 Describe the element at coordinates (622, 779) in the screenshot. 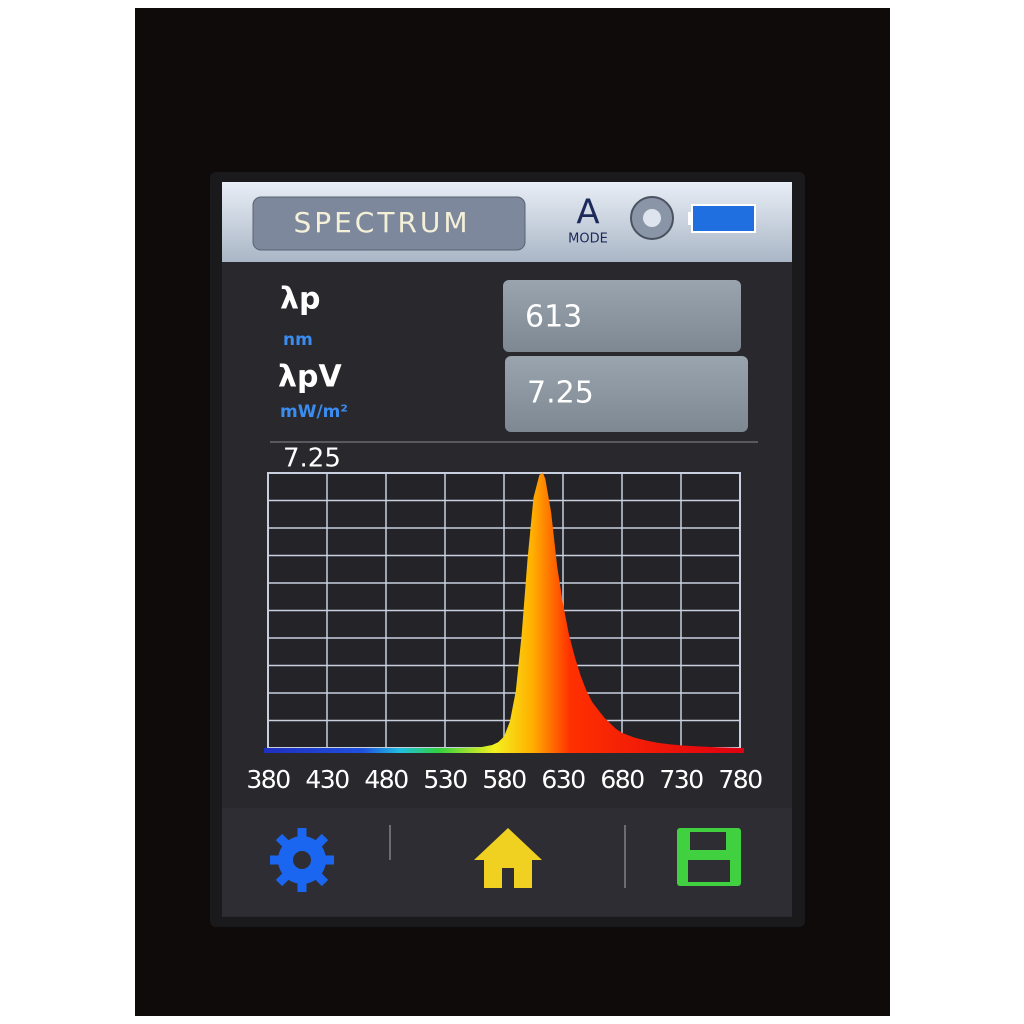

I see `x-tick-label: 680` at that location.